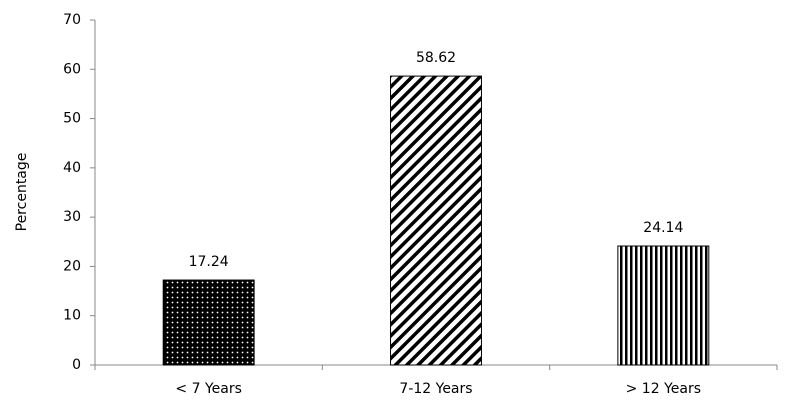  I want to click on x-tick-label: > 12 Years, so click(663, 389).